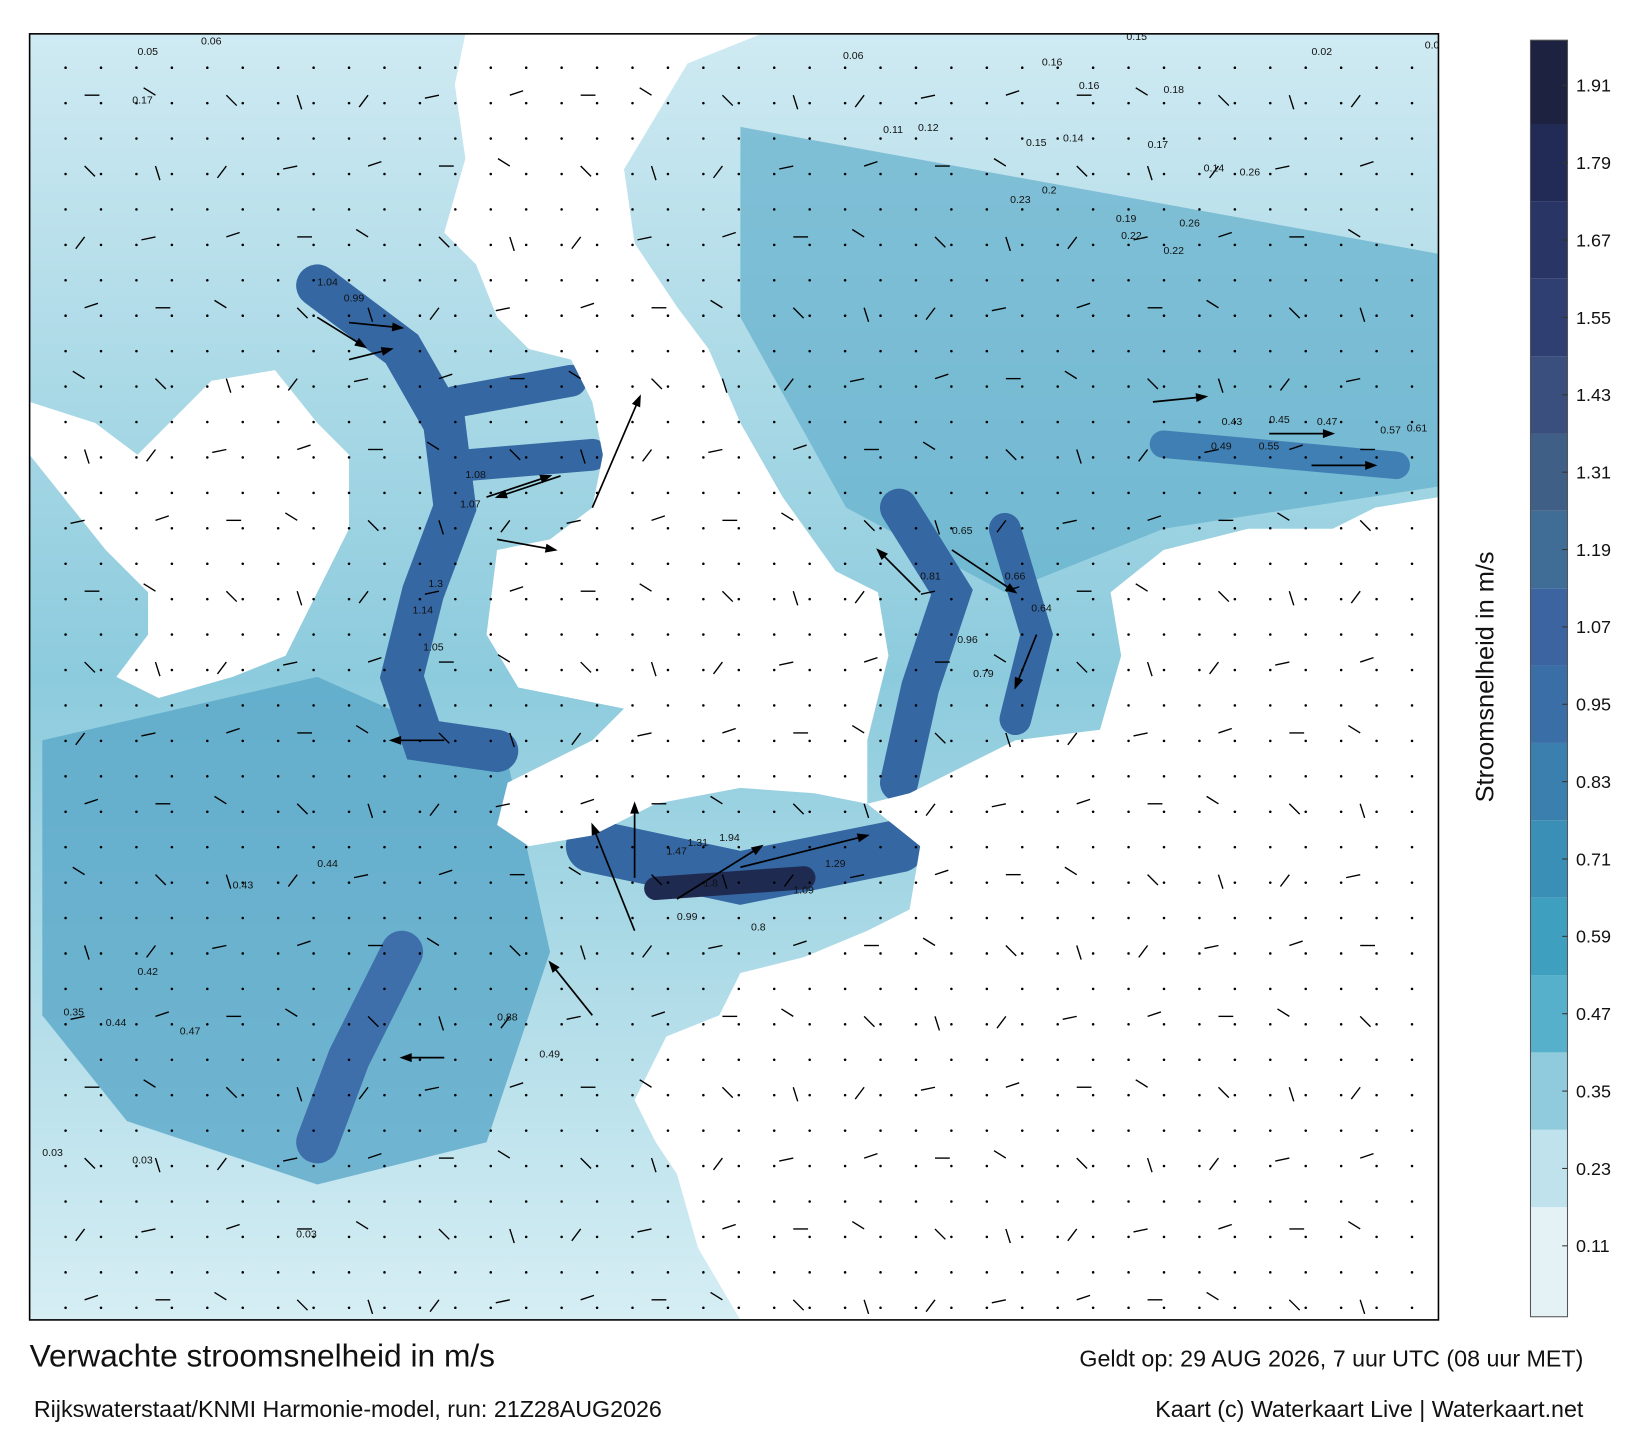 The image size is (1650, 1450). Describe the element at coordinates (1089, 86) in the screenshot. I see `speed-label: 0.16` at that location.